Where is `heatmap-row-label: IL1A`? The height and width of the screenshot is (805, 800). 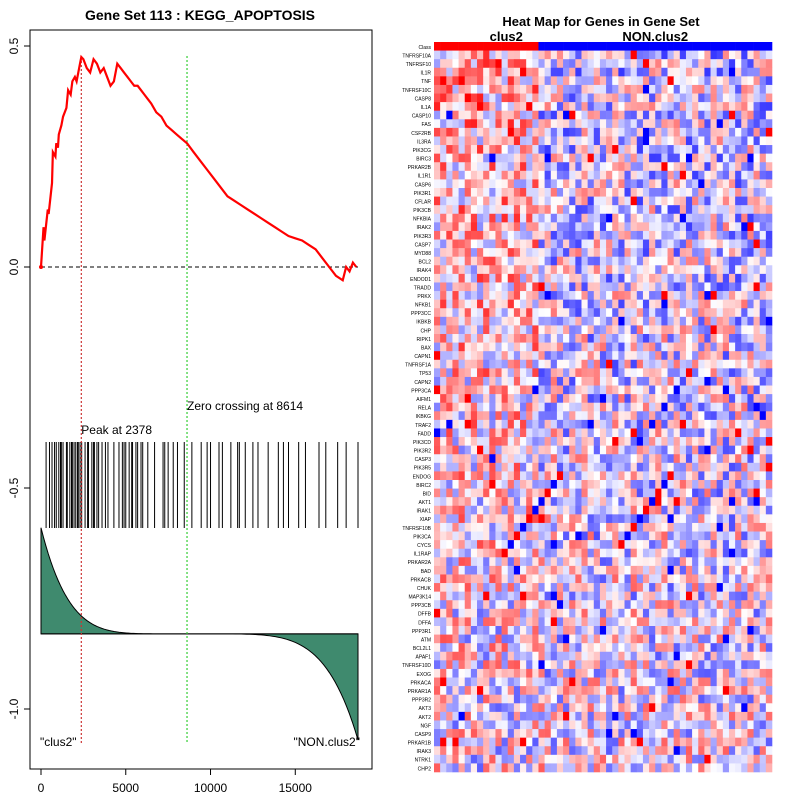 heatmap-row-label: IL1A is located at coordinates (426, 108).